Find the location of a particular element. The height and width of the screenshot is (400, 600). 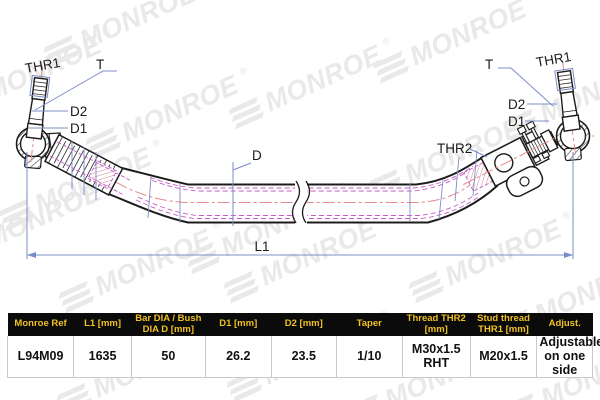

clamp-bolts is located at coordinates (533, 142).